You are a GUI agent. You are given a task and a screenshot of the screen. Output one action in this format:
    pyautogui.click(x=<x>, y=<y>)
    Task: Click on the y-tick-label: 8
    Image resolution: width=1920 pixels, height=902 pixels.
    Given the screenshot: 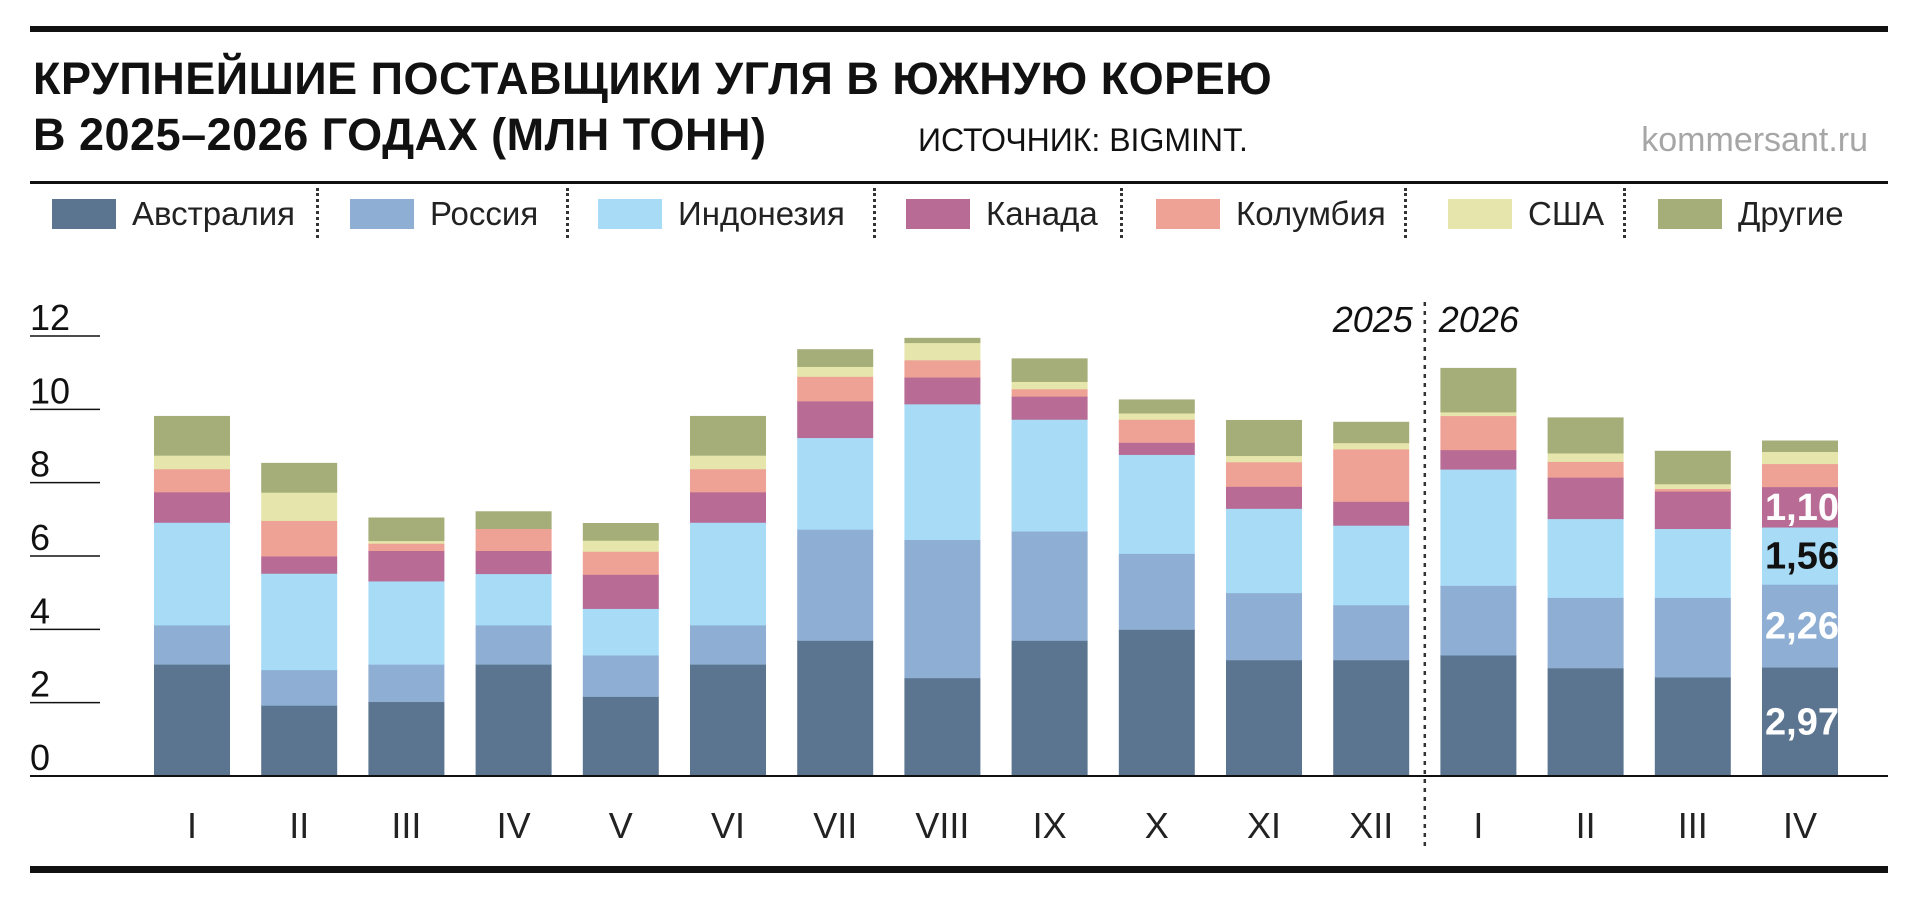 What is the action you would take?
    pyautogui.click(x=40, y=464)
    